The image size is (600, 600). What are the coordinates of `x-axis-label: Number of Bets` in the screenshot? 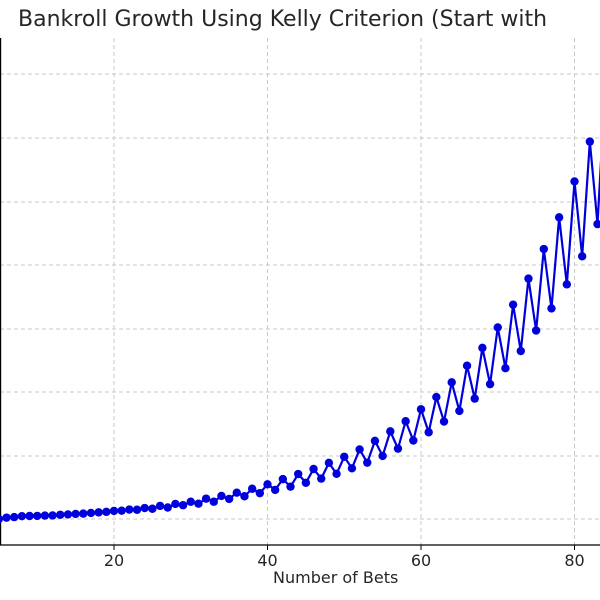 It's located at (336, 577).